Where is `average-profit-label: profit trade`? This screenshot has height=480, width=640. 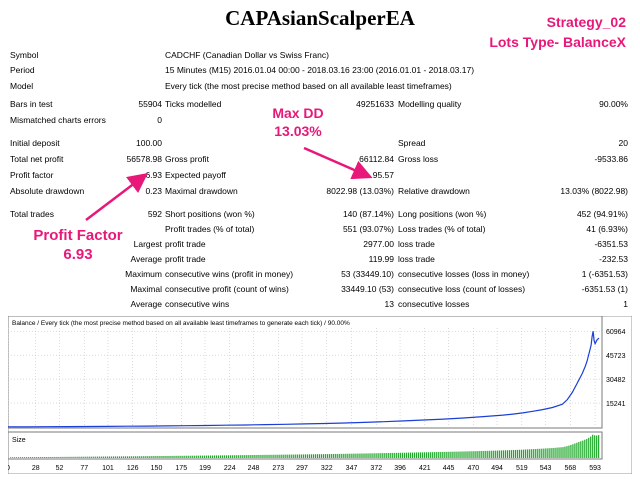 average-profit-label: profit trade is located at coordinates (185, 259).